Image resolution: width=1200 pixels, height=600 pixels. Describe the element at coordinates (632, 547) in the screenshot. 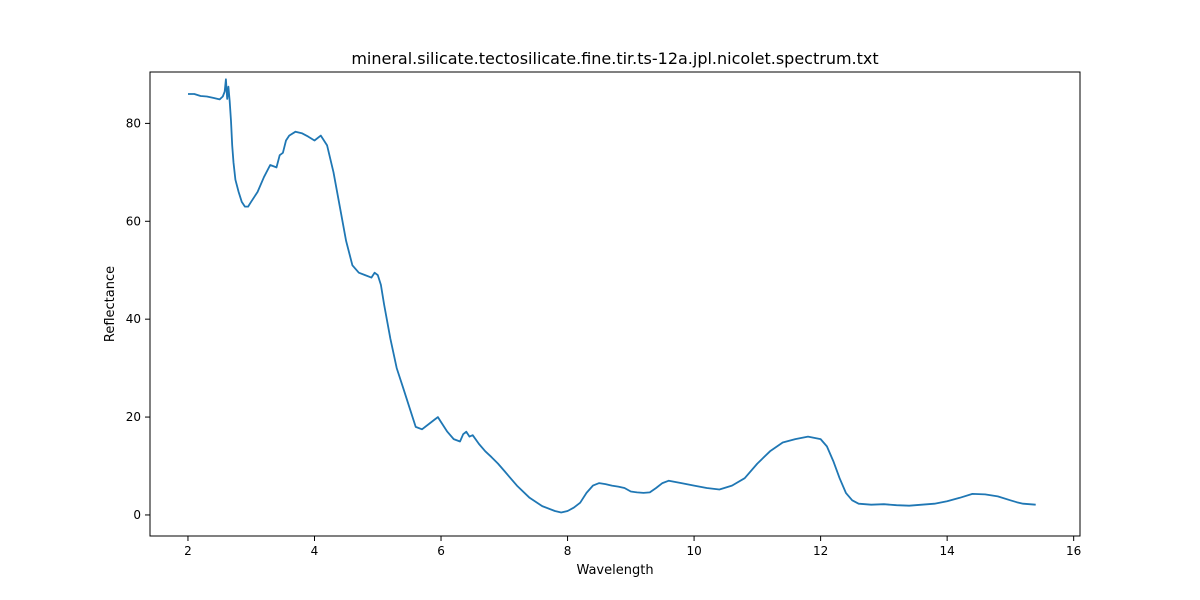

I see `x-axis: 2 4 6 8 10 12 14 16` at that location.